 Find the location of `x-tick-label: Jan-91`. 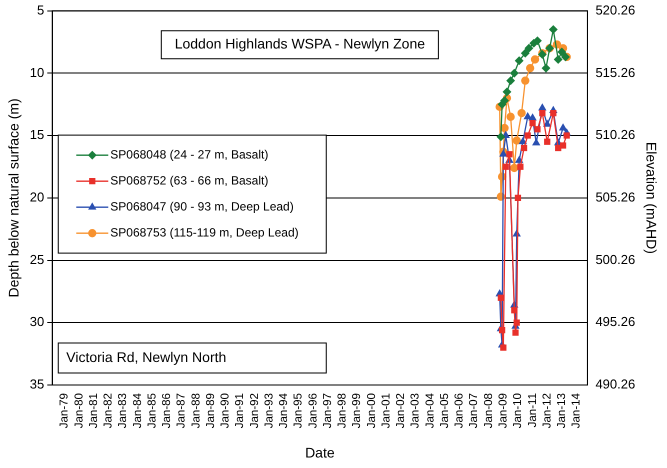

x-tick-label: Jan-91 is located at coordinates (240, 410).